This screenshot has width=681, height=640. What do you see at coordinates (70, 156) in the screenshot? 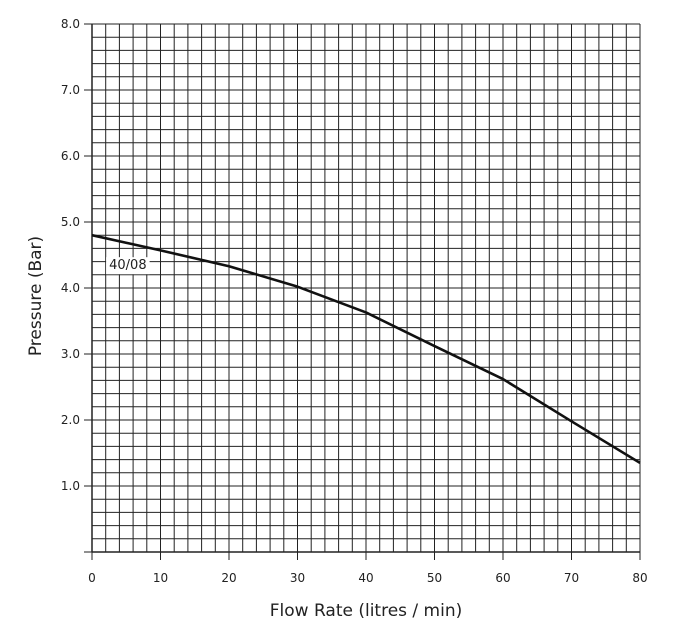
I see `y-tick-label: 6.0` at bounding box center [70, 156].